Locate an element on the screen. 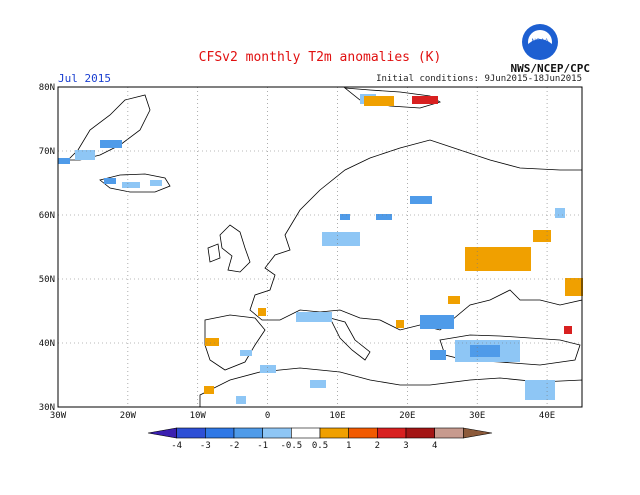 The width and height of the screenshot is (640, 495). colorbar-level-label: -3 is located at coordinates (205, 446).